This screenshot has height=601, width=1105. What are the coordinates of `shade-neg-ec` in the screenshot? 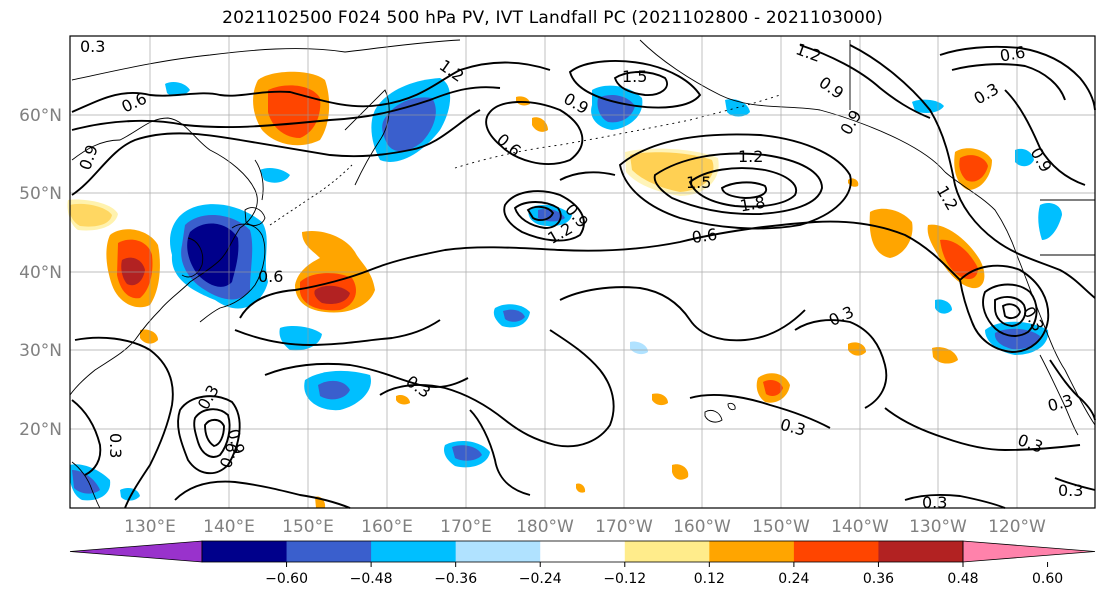 It's located at (300, 338).